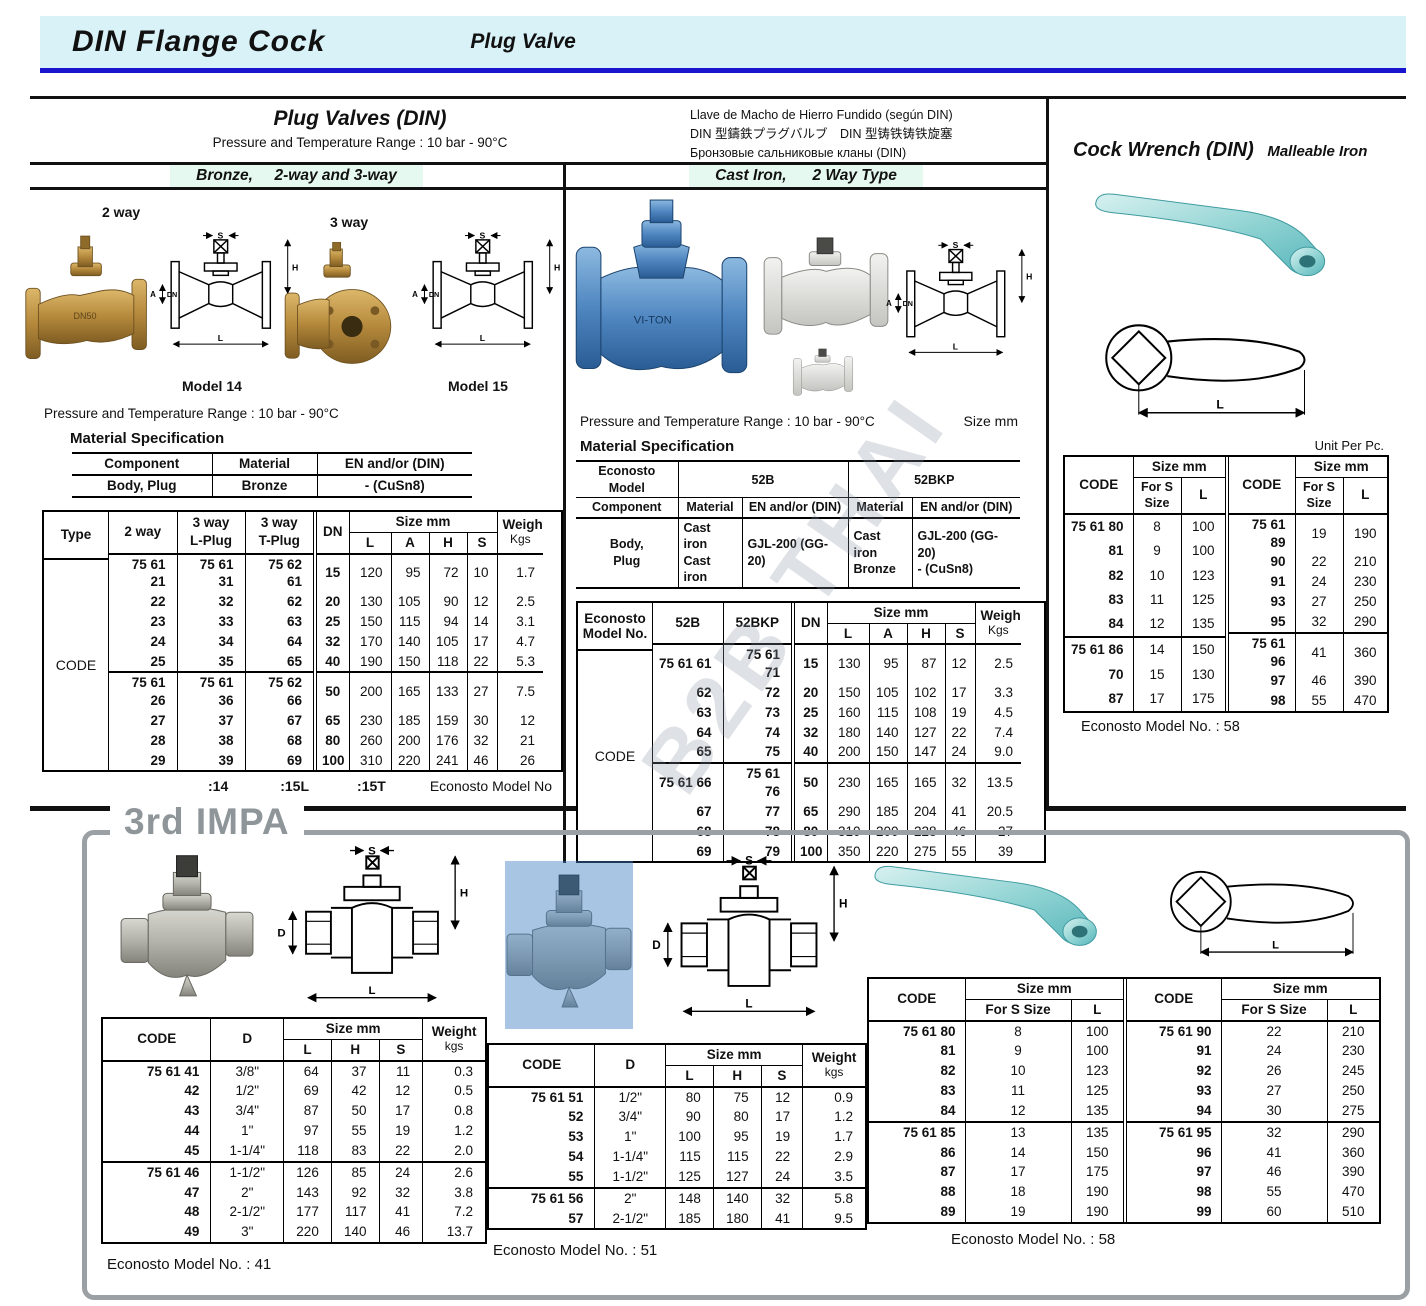  What do you see at coordinates (1156, 698) in the screenshot?
I see `table-cell: 17` at bounding box center [1156, 698].